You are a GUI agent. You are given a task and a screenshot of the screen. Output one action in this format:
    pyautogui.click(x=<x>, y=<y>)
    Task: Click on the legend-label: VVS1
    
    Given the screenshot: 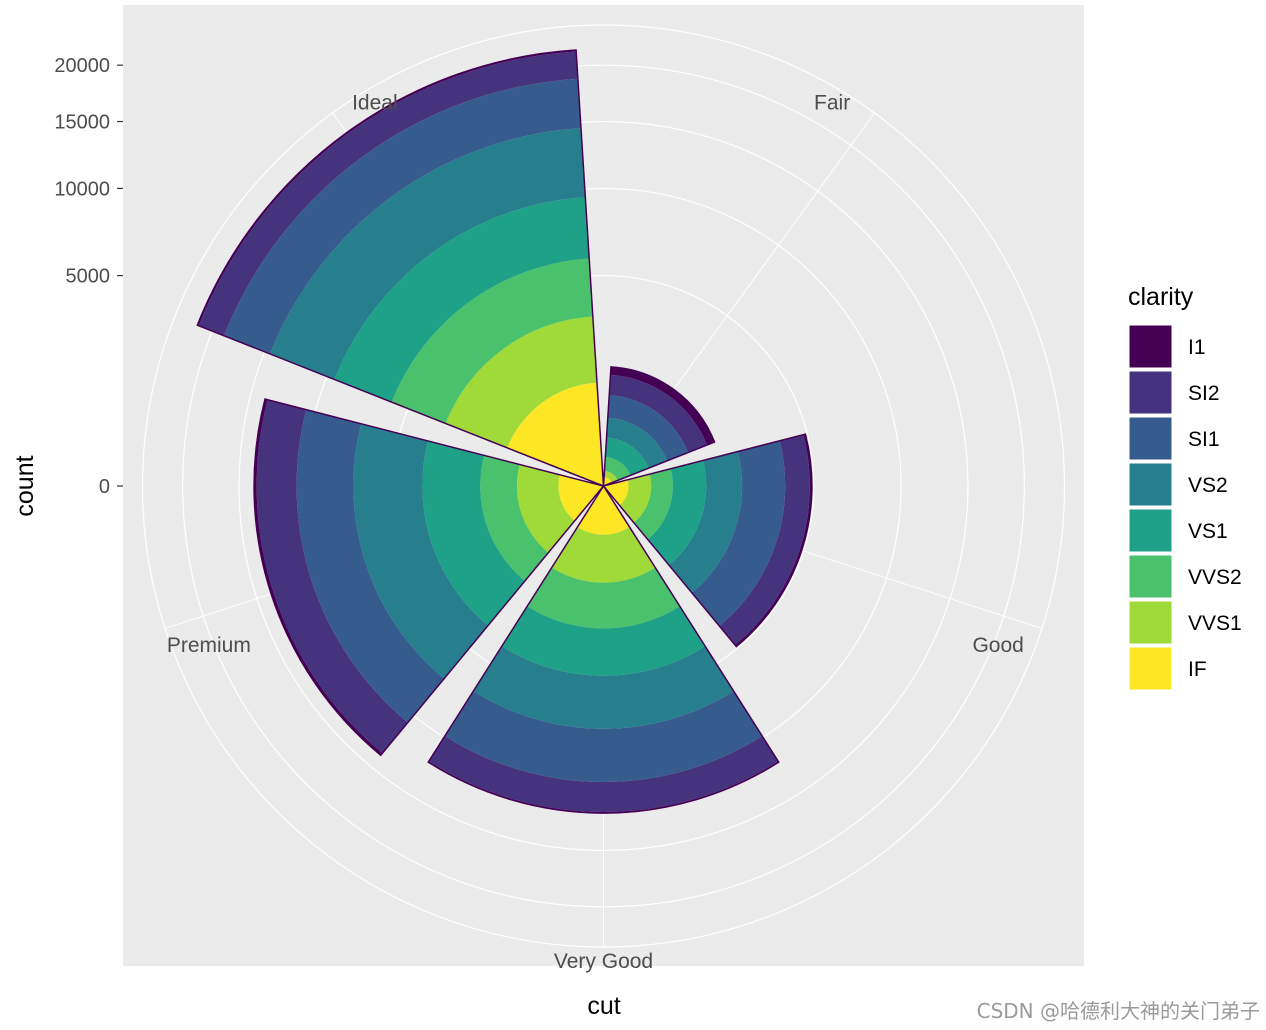 What is the action you would take?
    pyautogui.click(x=1215, y=623)
    